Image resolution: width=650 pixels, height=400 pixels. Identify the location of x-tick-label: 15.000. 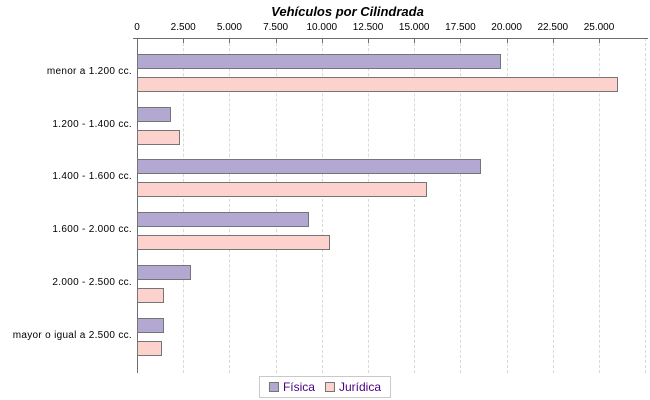
(414, 27).